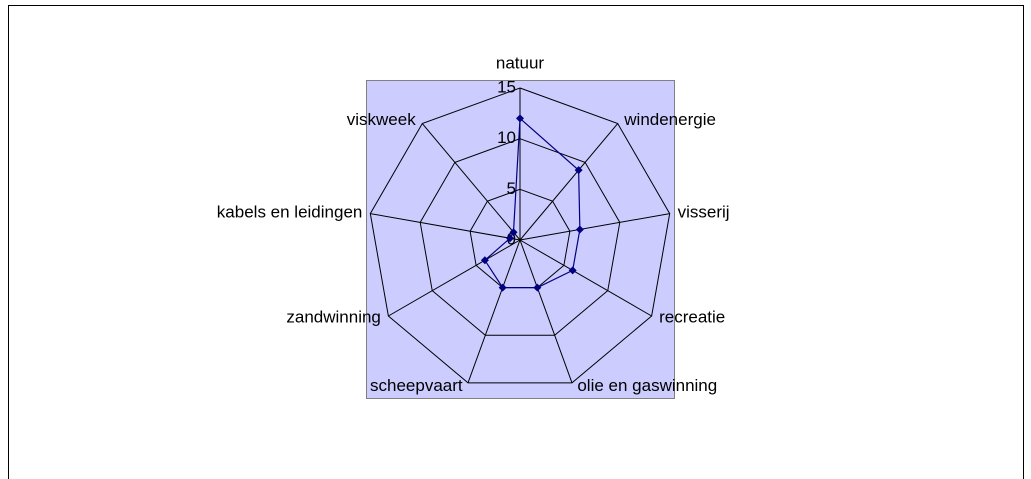 Image resolution: width=1031 pixels, height=479 pixels. What do you see at coordinates (290, 211) in the screenshot?
I see `category-label: kabels en leidingen` at bounding box center [290, 211].